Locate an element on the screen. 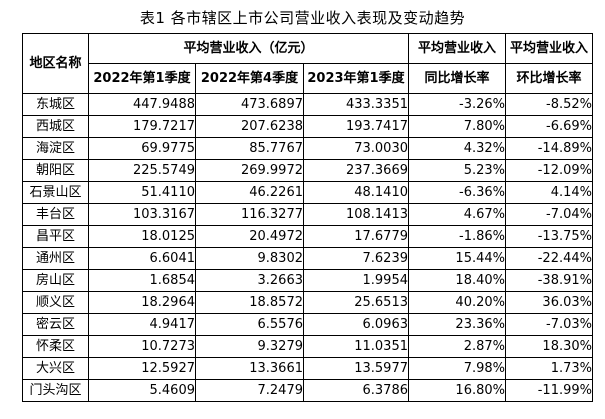  revenue-q1-2022-cell: 179.7217 is located at coordinates (142, 126).